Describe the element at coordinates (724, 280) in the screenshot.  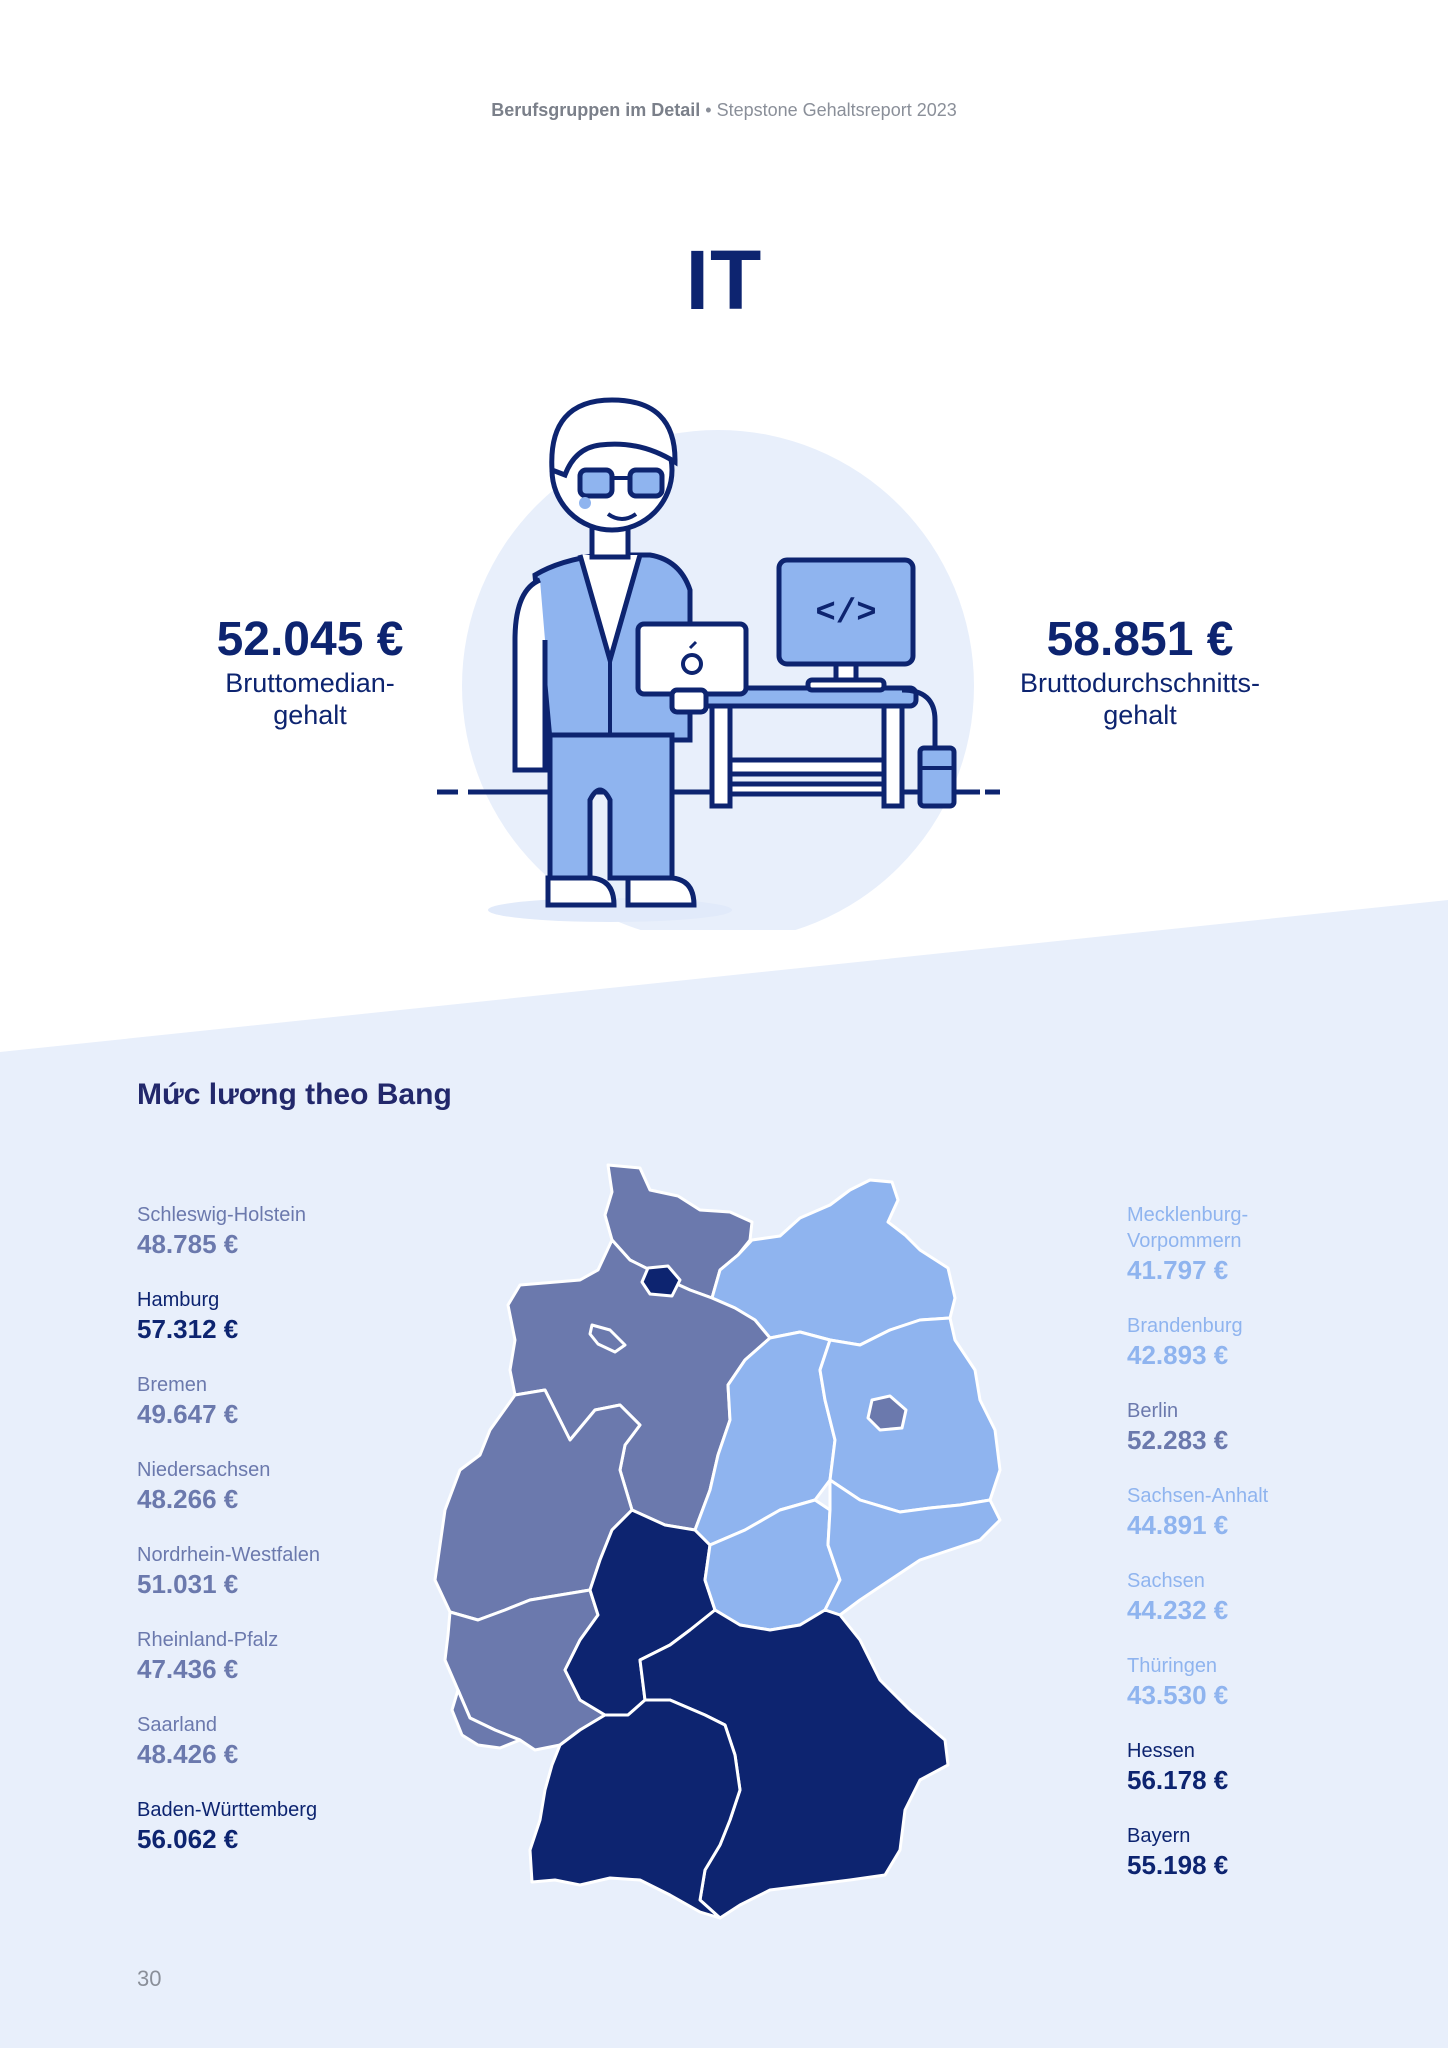
I see `page-title: IT` at that location.